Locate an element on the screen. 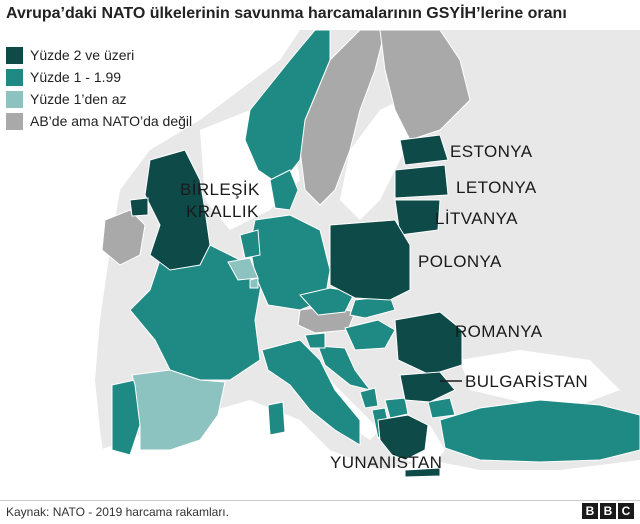 This screenshot has width=640, height=524. country-estonia is located at coordinates (424, 150).